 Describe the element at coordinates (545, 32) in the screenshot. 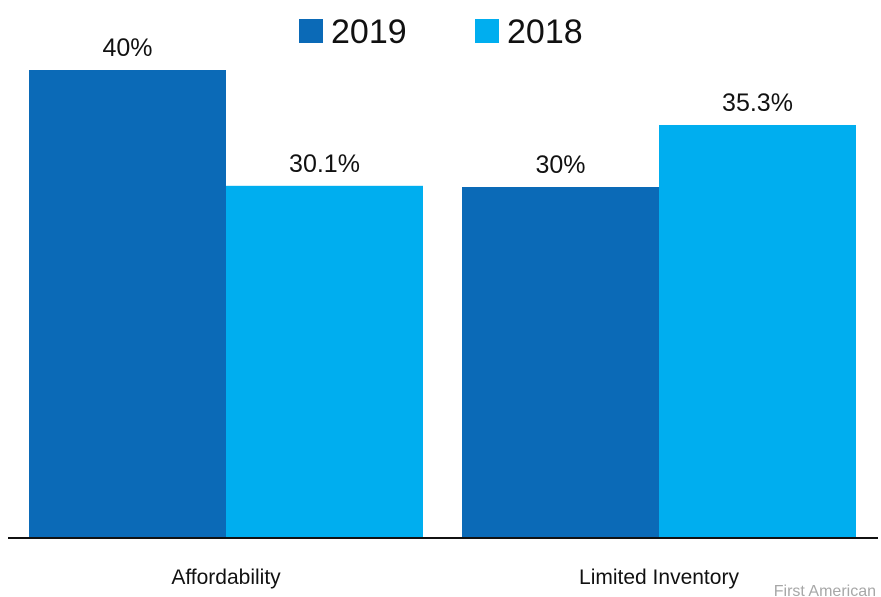

I see `legend-label-2018: 2018` at that location.